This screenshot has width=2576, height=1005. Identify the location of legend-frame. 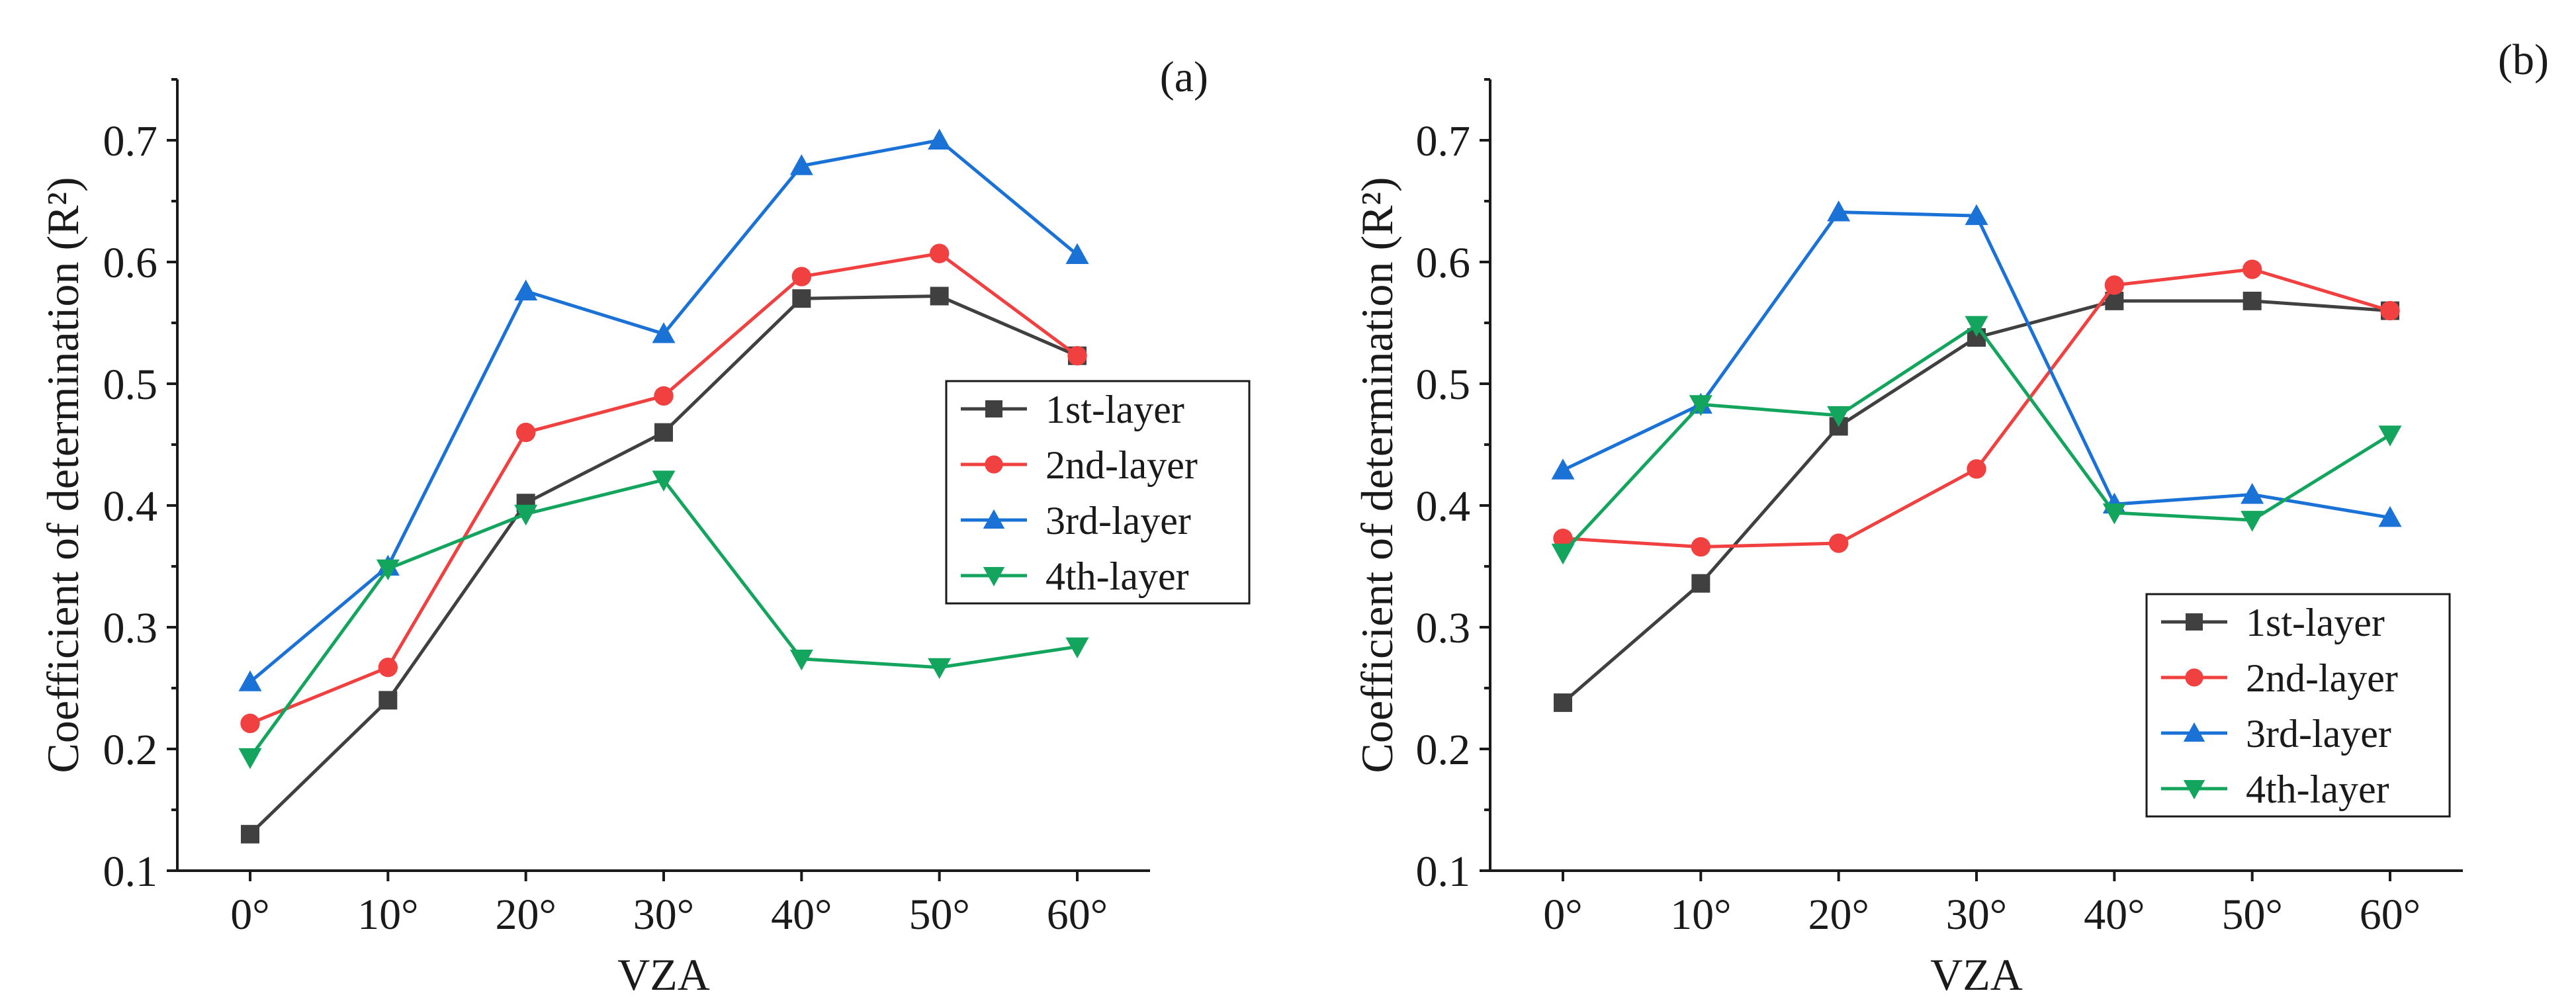
(2298, 705).